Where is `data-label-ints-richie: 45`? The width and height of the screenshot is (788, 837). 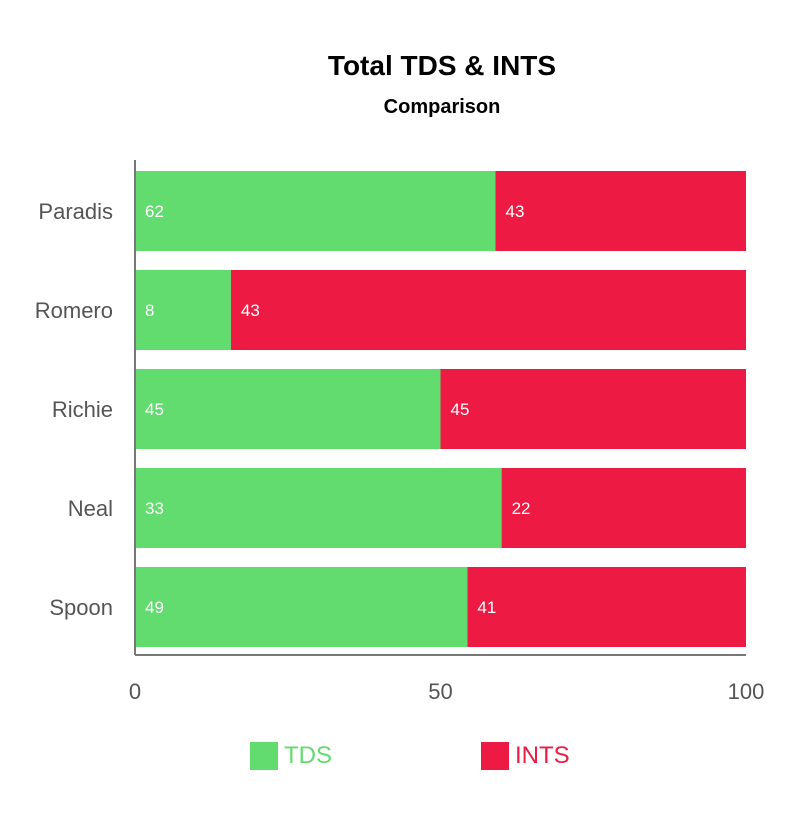
data-label-ints-richie: 45 is located at coordinates (460, 409).